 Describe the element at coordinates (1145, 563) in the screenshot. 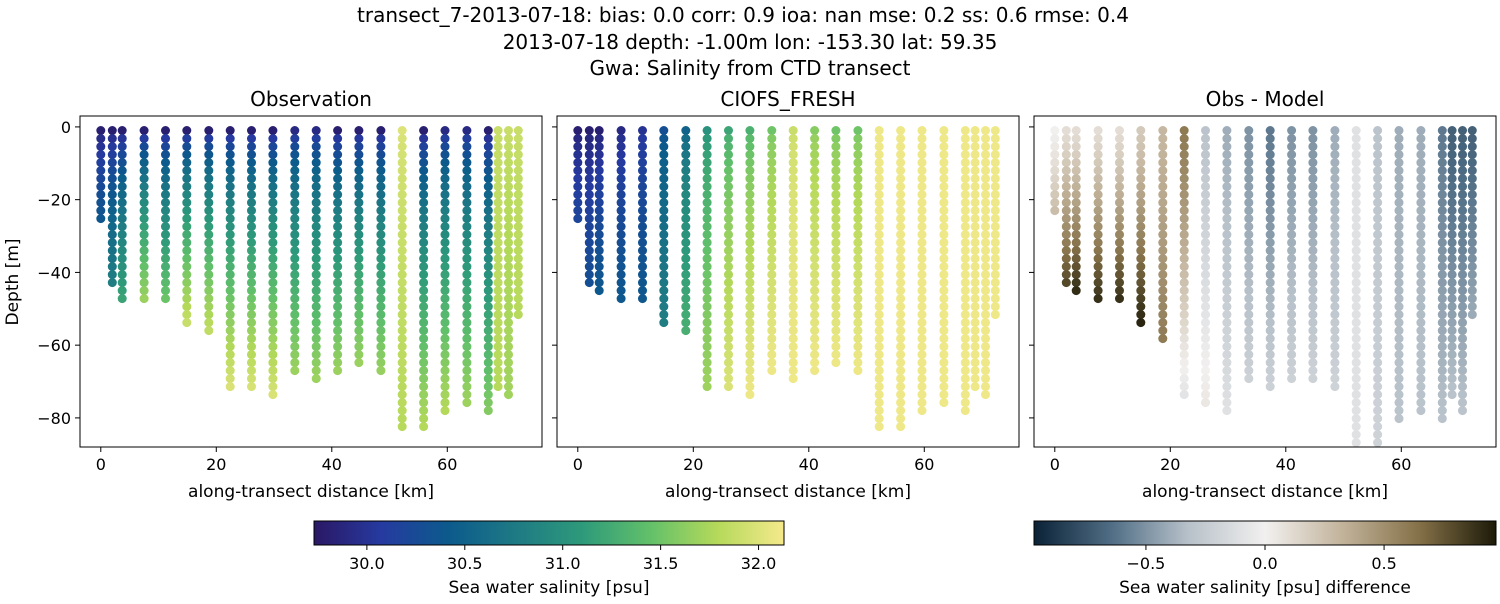

I see `colorbar-tick-label: −0.5` at that location.